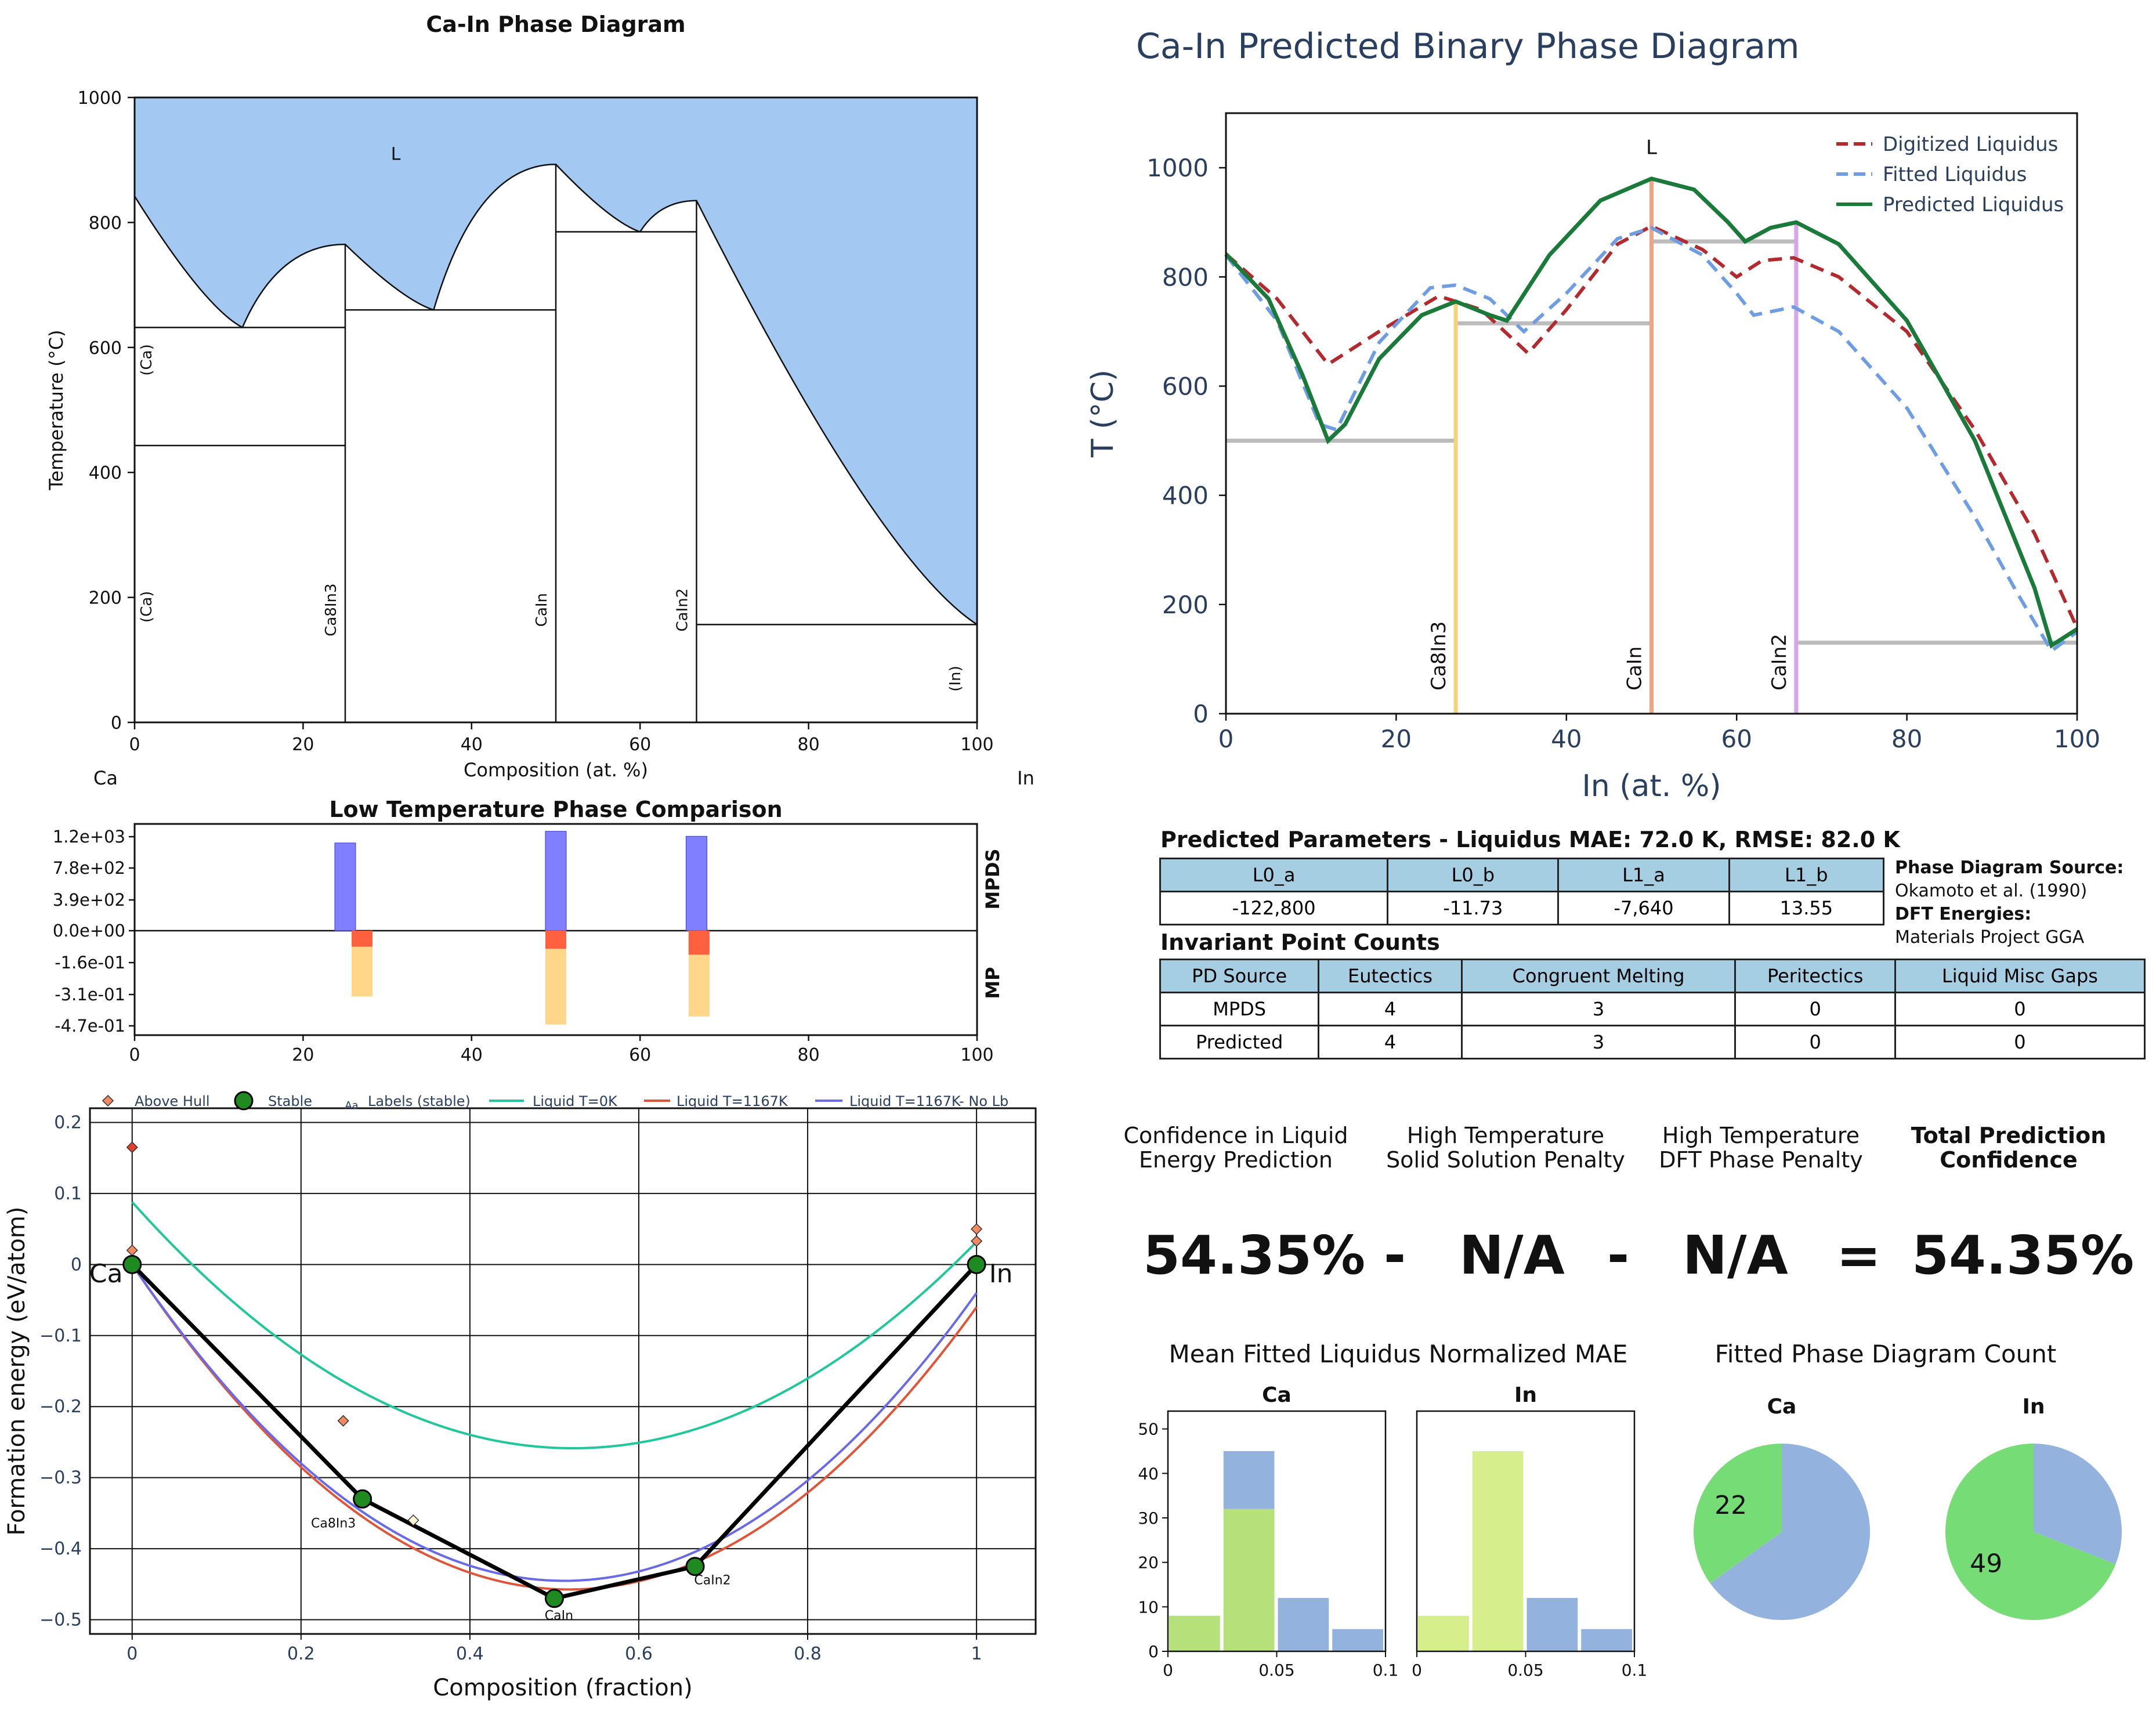 This screenshot has width=2156, height=1714. What do you see at coordinates (1643, 908) in the screenshot?
I see `param-value: -7,640` at bounding box center [1643, 908].